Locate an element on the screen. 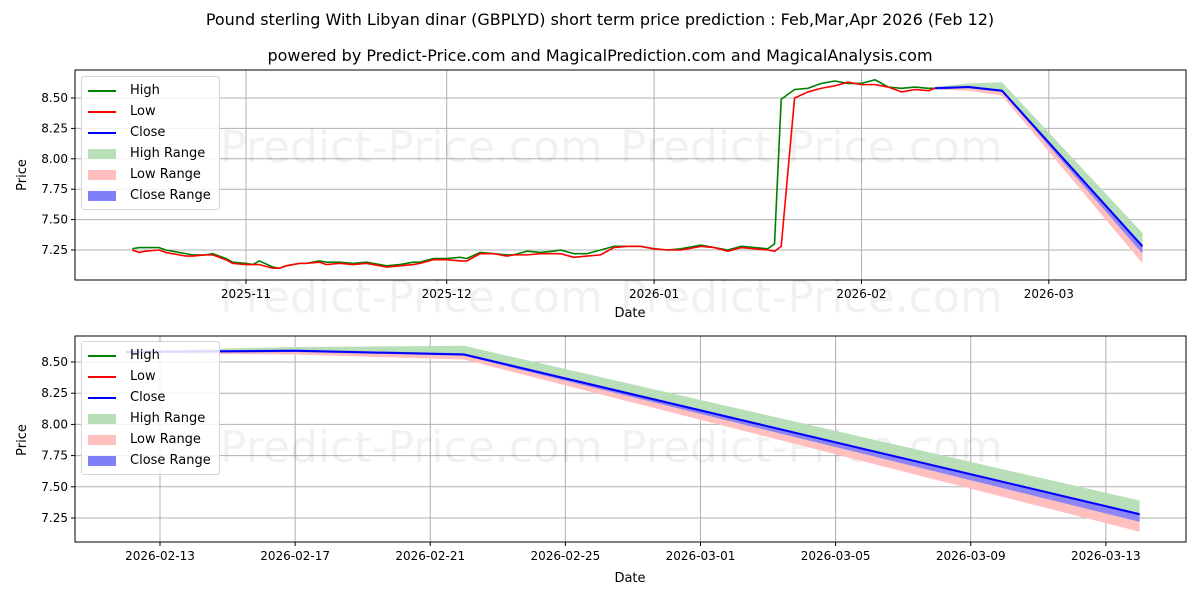 This screenshot has width=1200, height=600. top-y-axis: 7.25 7.50 7.75 8.00 8.25 8.50 is located at coordinates (58, 174).